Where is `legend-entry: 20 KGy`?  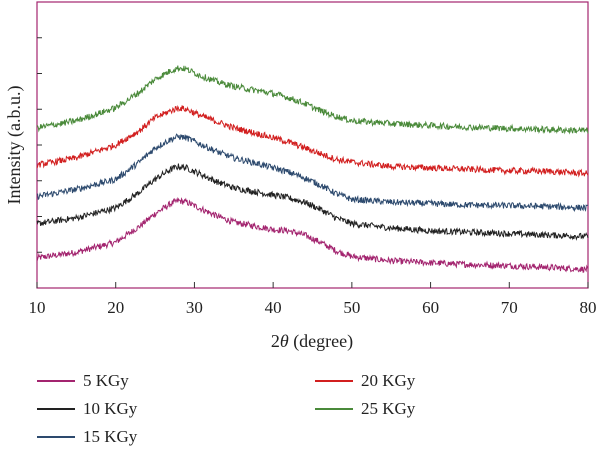 legend-entry: 20 KGy is located at coordinates (388, 380).